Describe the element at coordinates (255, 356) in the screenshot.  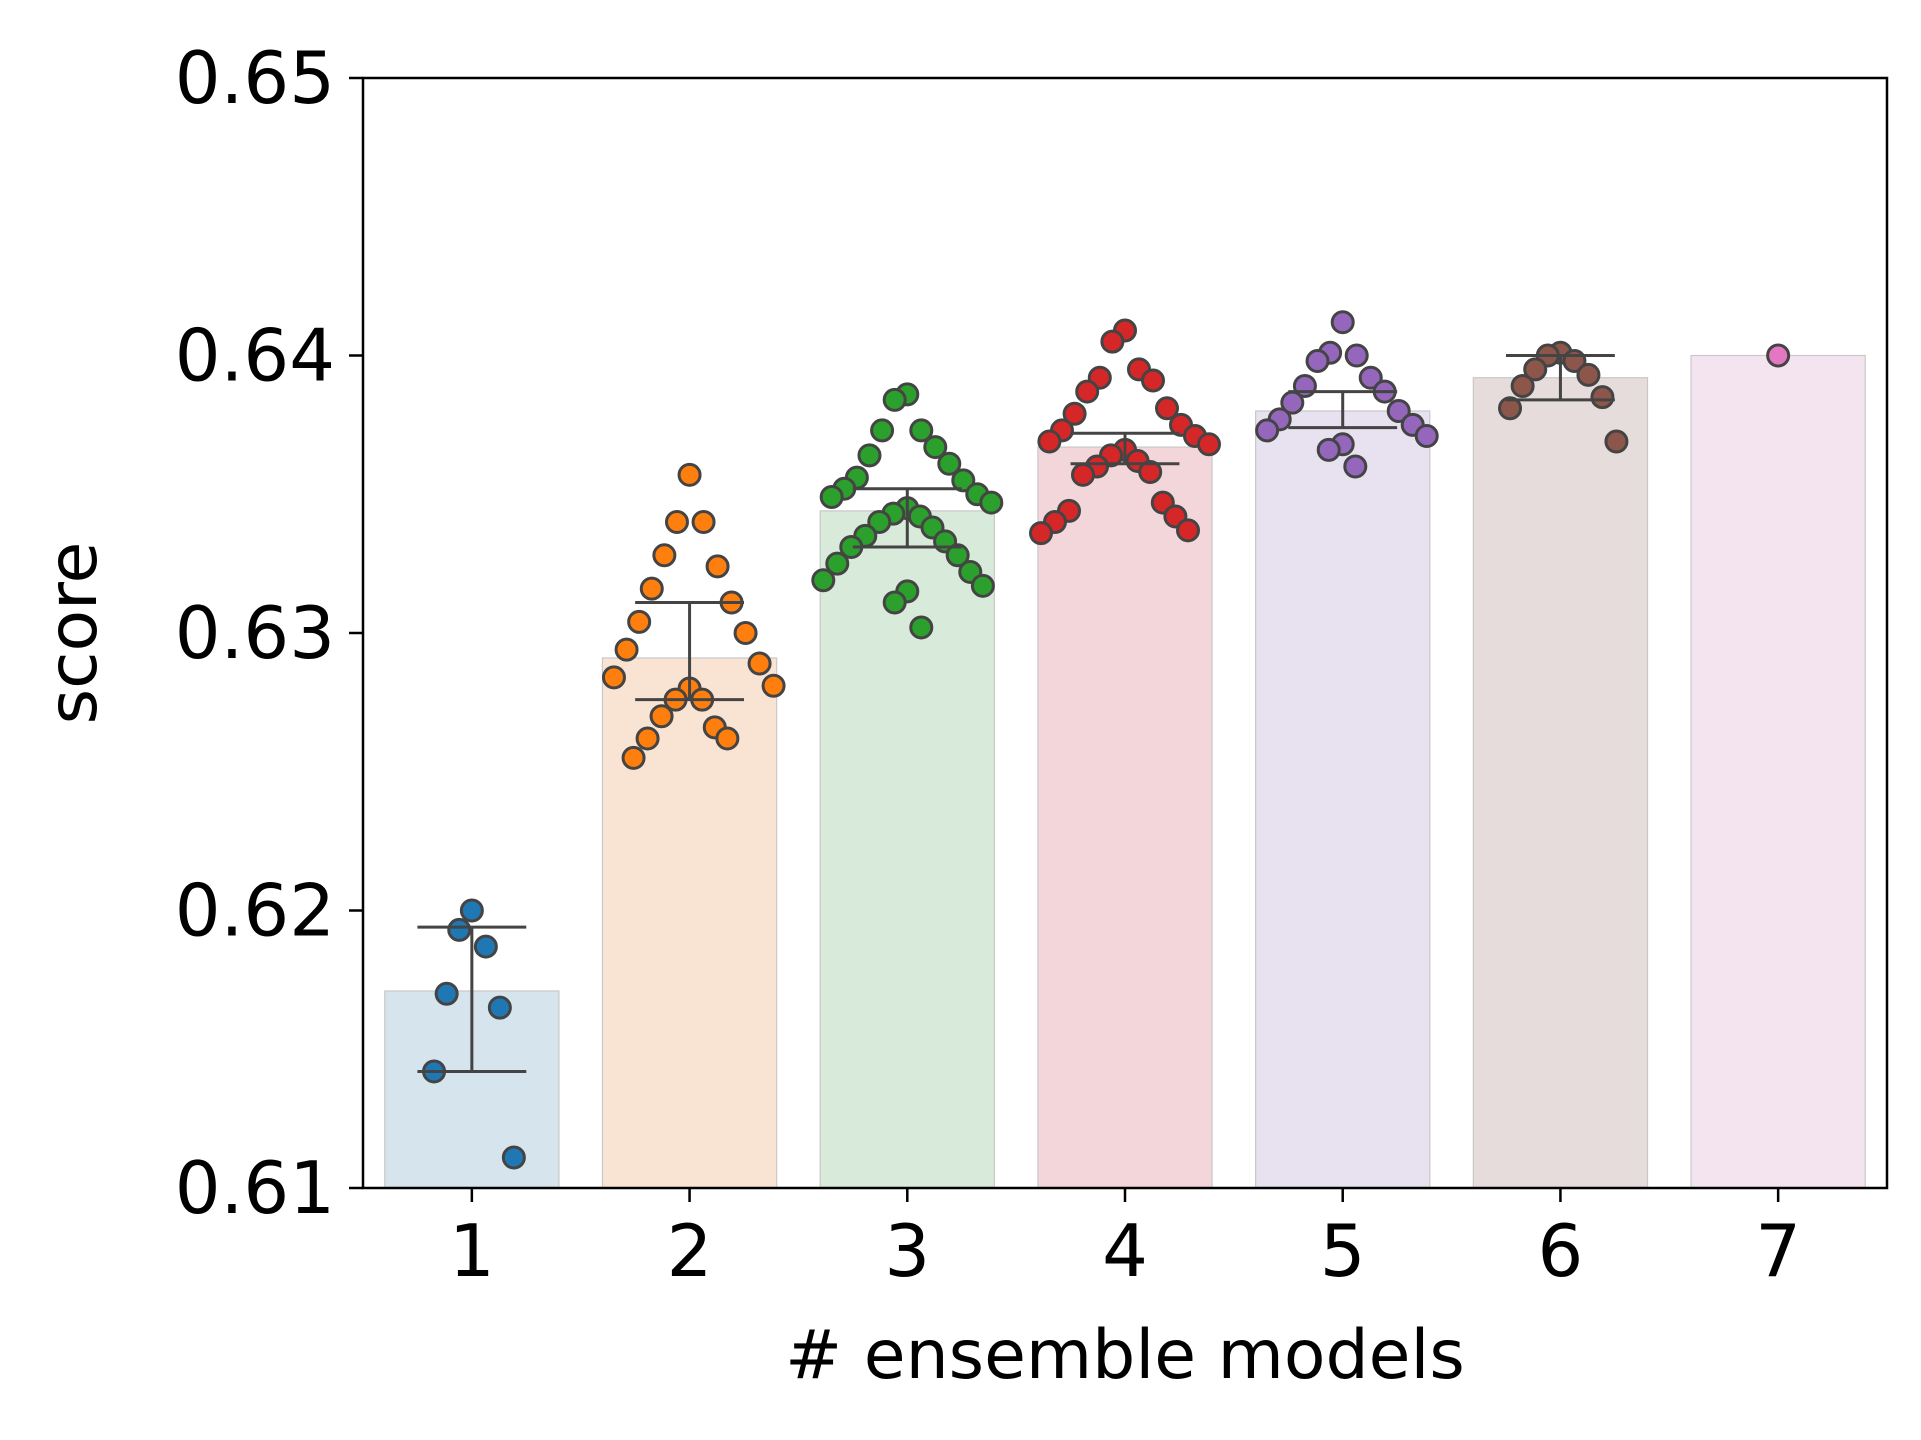
I see `y-tick-label-0.64: 0.64` at that location.